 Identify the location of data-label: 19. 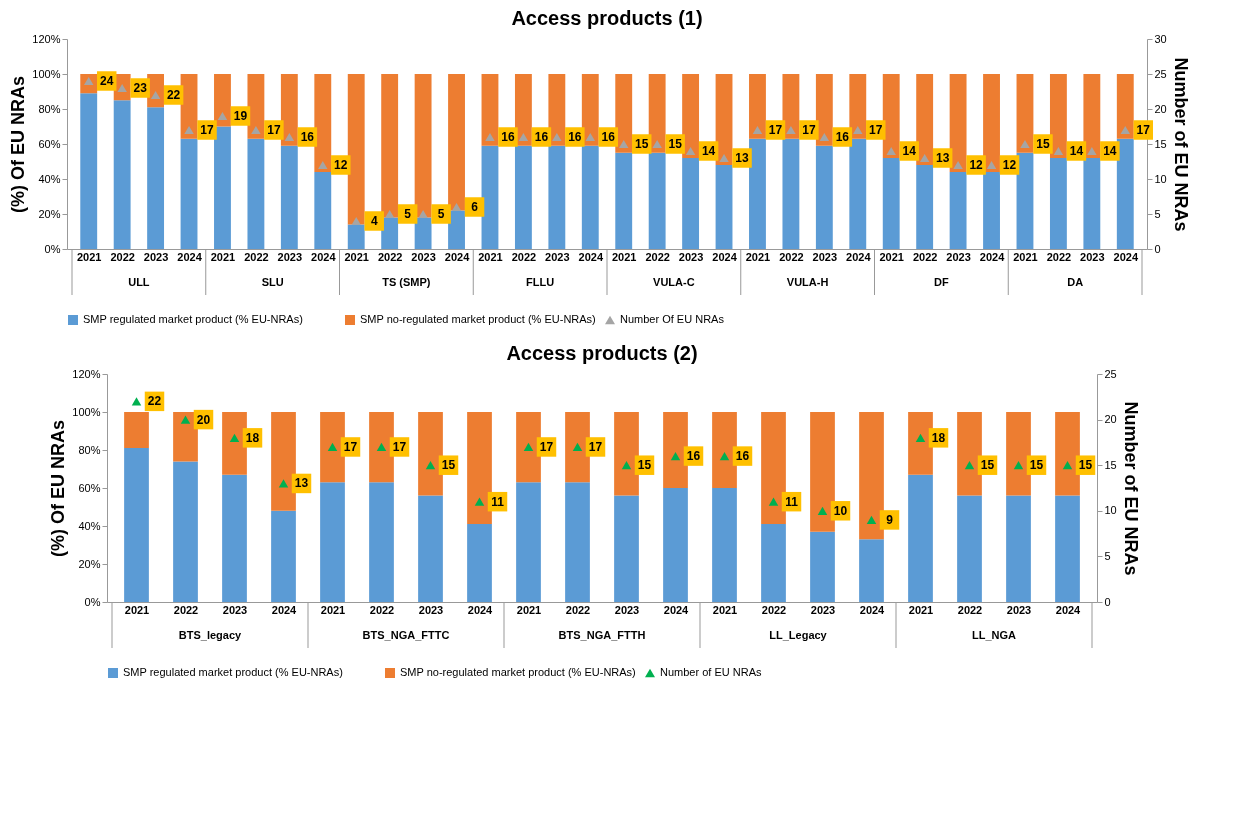
(240, 116).